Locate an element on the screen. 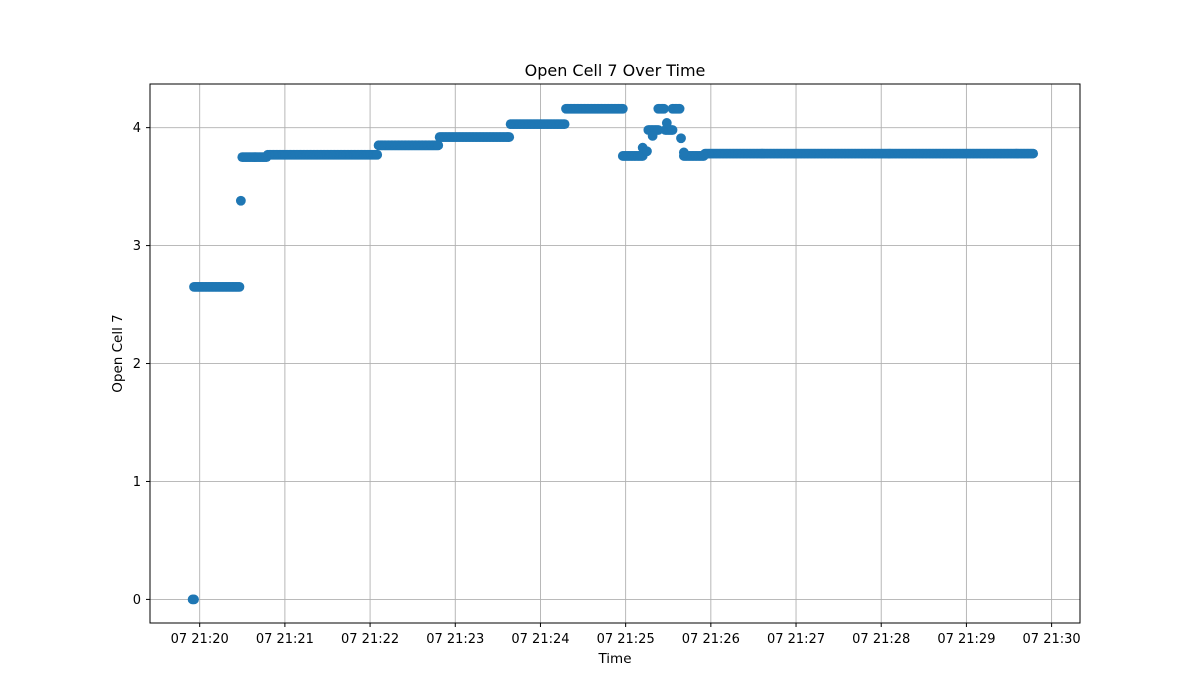  y-tick-label: 2 is located at coordinates (137, 364).